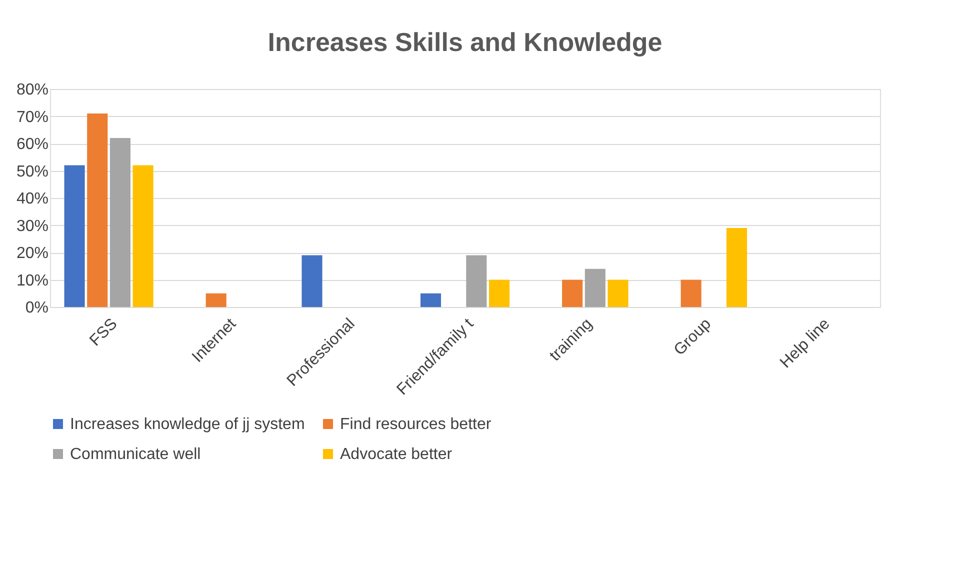 The width and height of the screenshot is (961, 580). What do you see at coordinates (465, 42) in the screenshot?
I see `chart-title: Increases Skills and Knowledge` at bounding box center [465, 42].